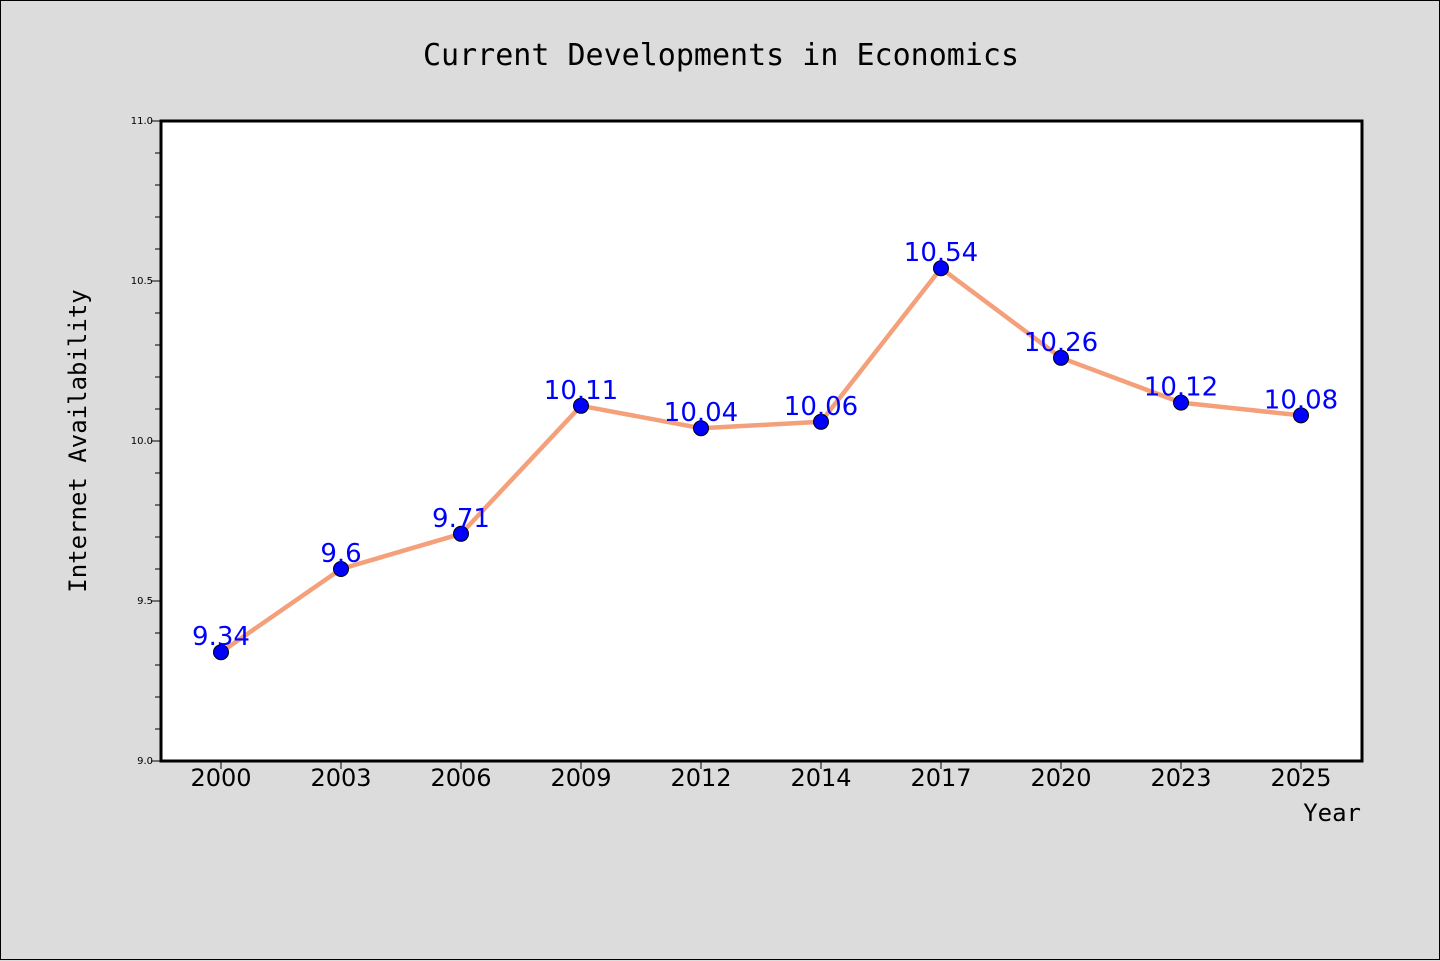 This screenshot has width=1440, height=961. Describe the element at coordinates (1332, 813) in the screenshot. I see `x-axis-label: Year` at that location.